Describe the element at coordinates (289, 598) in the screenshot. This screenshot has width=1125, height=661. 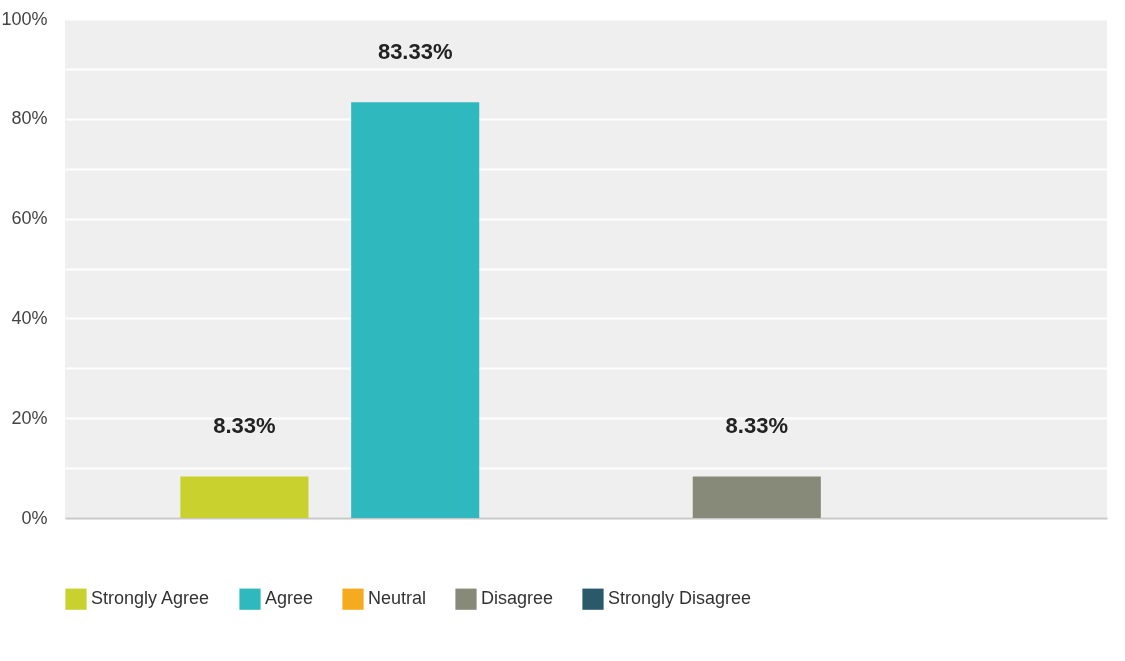
I see `legend-label: Agree` at that location.